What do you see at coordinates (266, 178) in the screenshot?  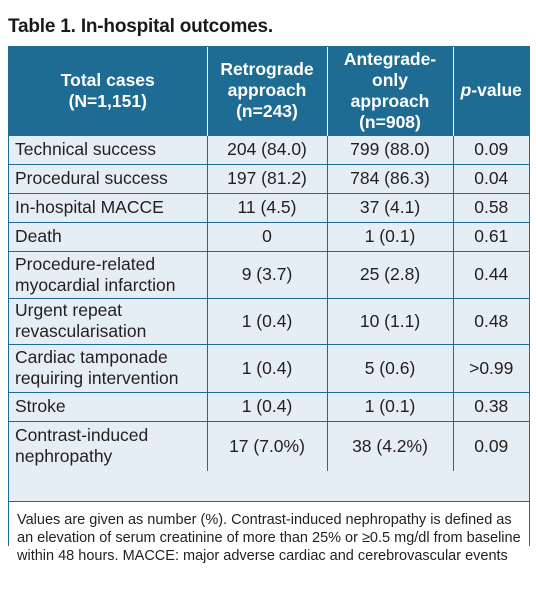 I see `retrograde-value: 197 (81.2)` at bounding box center [266, 178].